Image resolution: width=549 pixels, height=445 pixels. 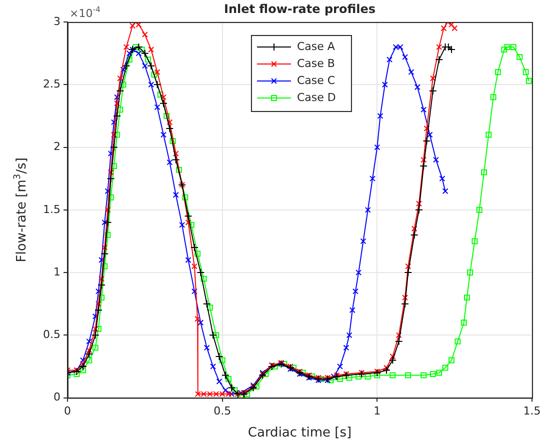 What do you see at coordinates (316, 80) in the screenshot?
I see `legend-label: Case C` at bounding box center [316, 80].